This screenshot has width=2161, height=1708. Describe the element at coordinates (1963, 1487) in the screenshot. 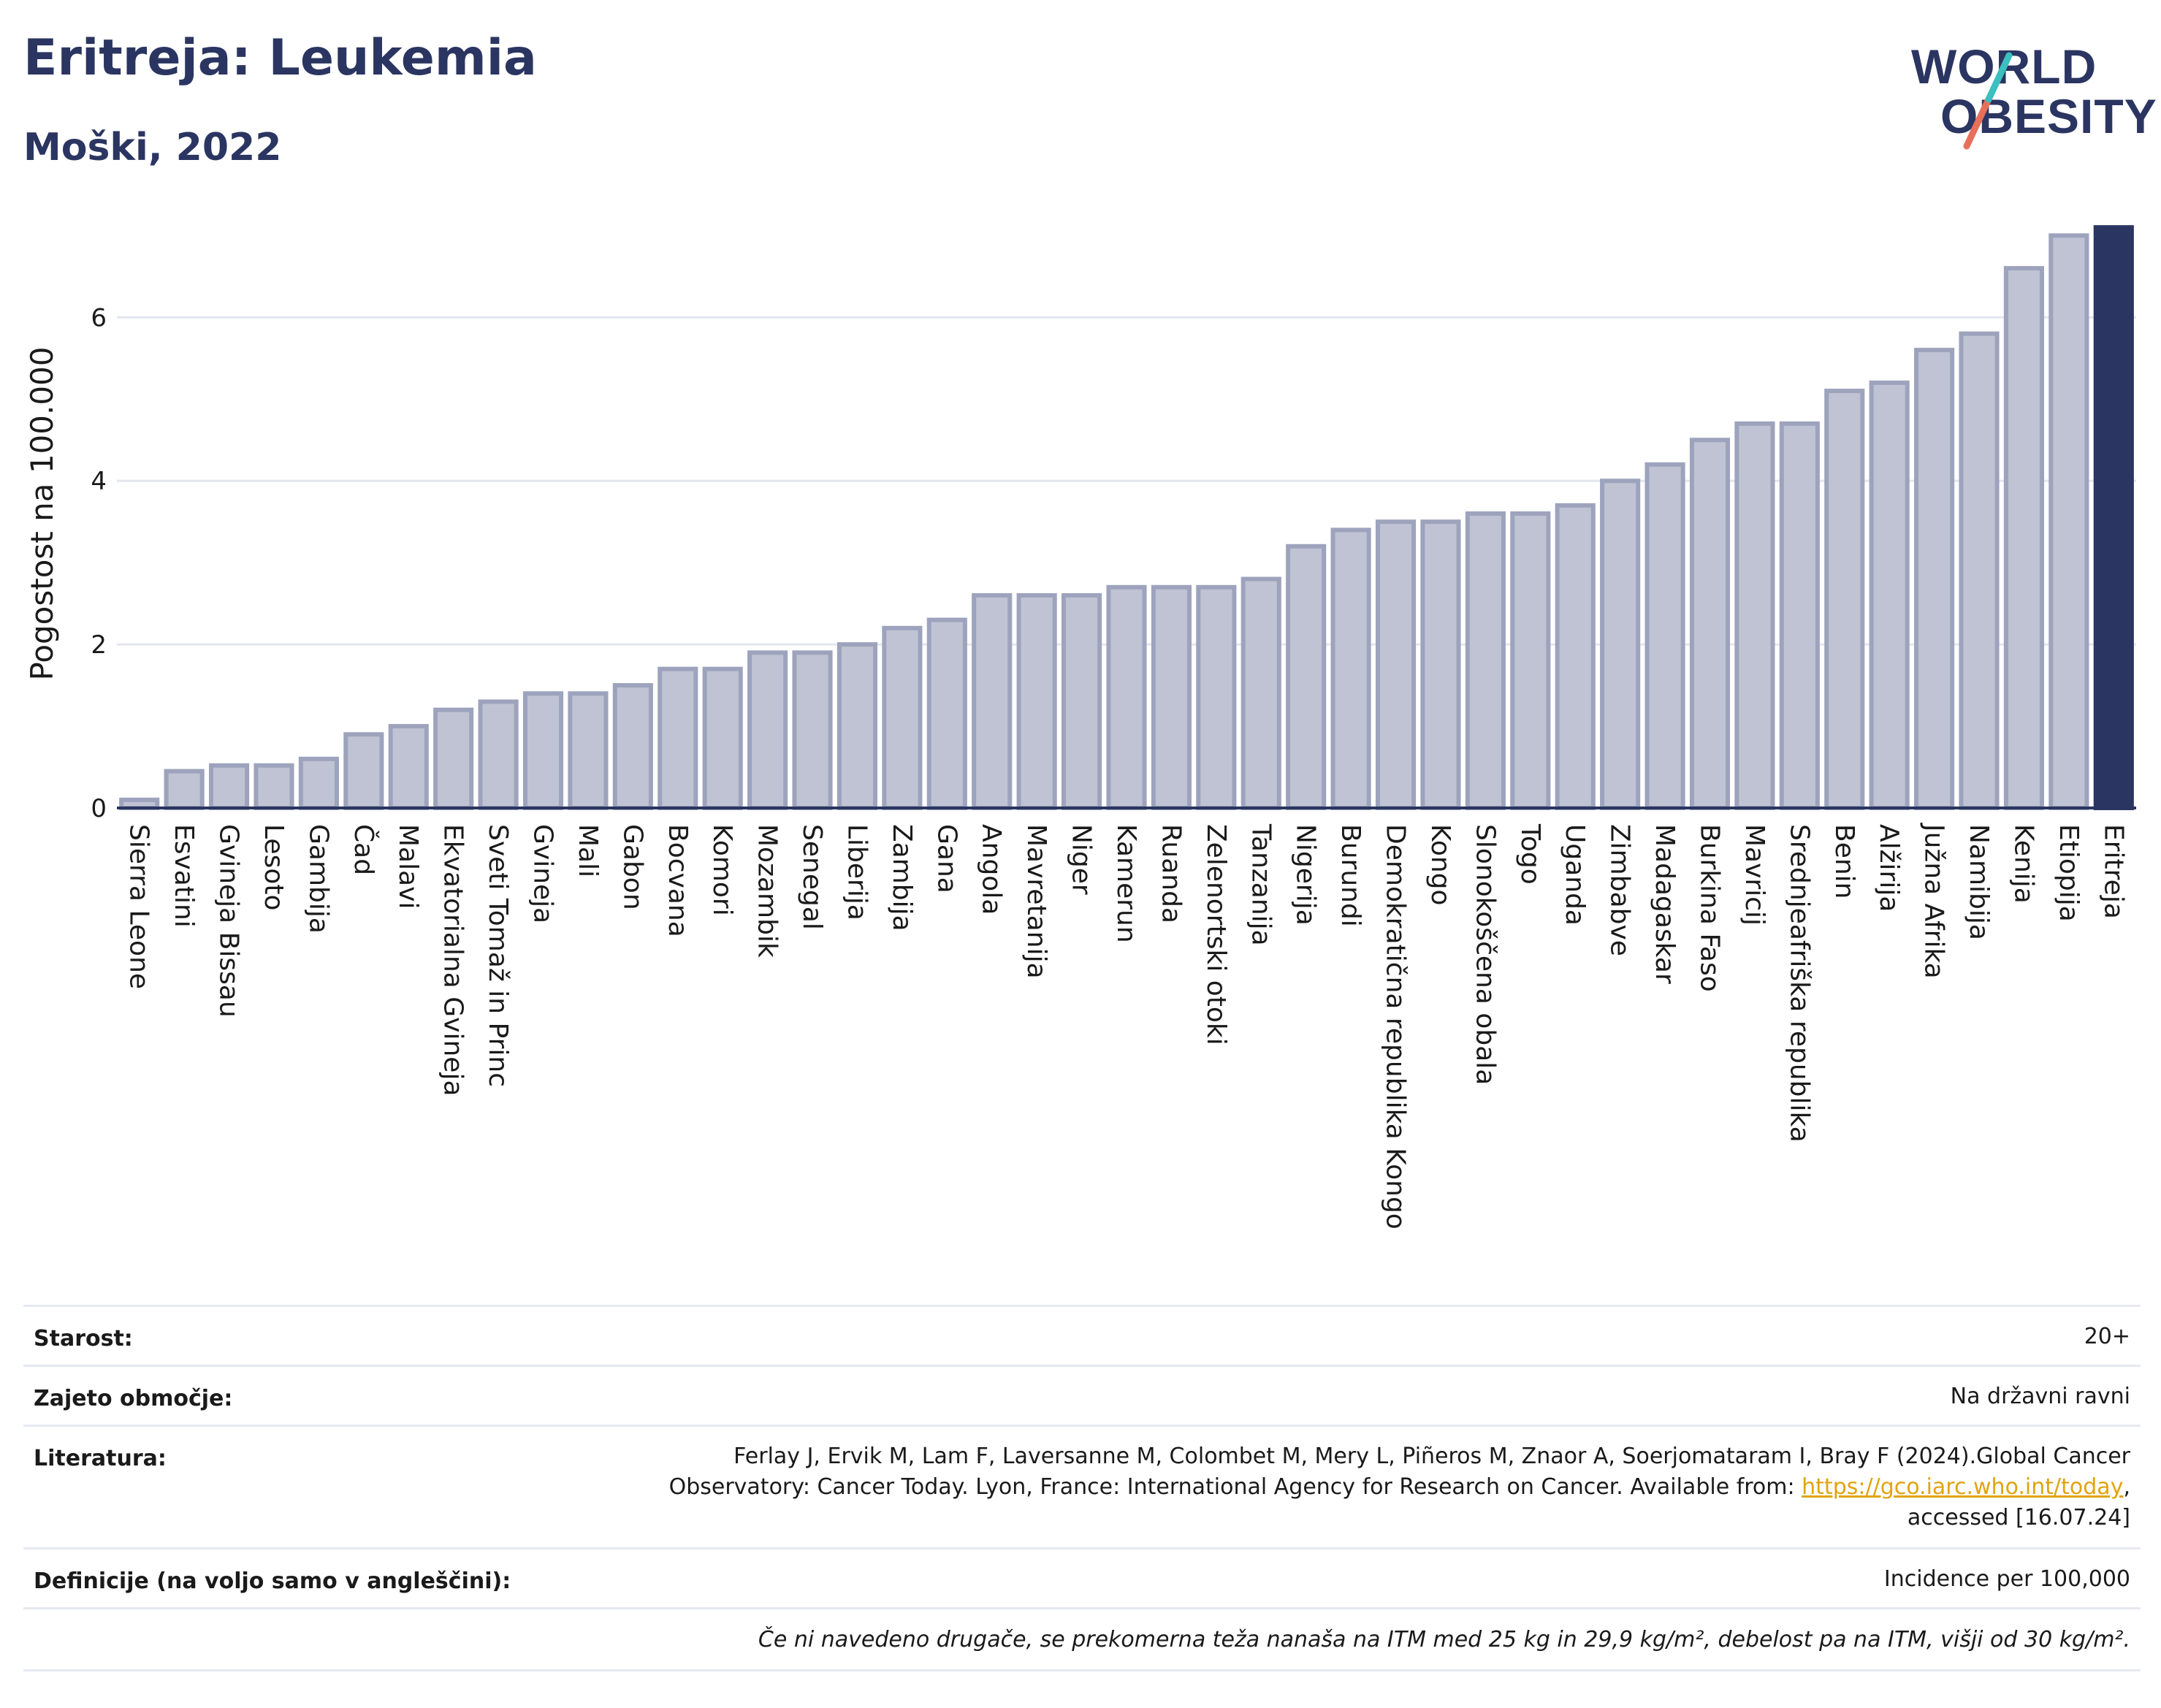

I see `literature-link: https://gco.iarc.who.int/today` at that location.